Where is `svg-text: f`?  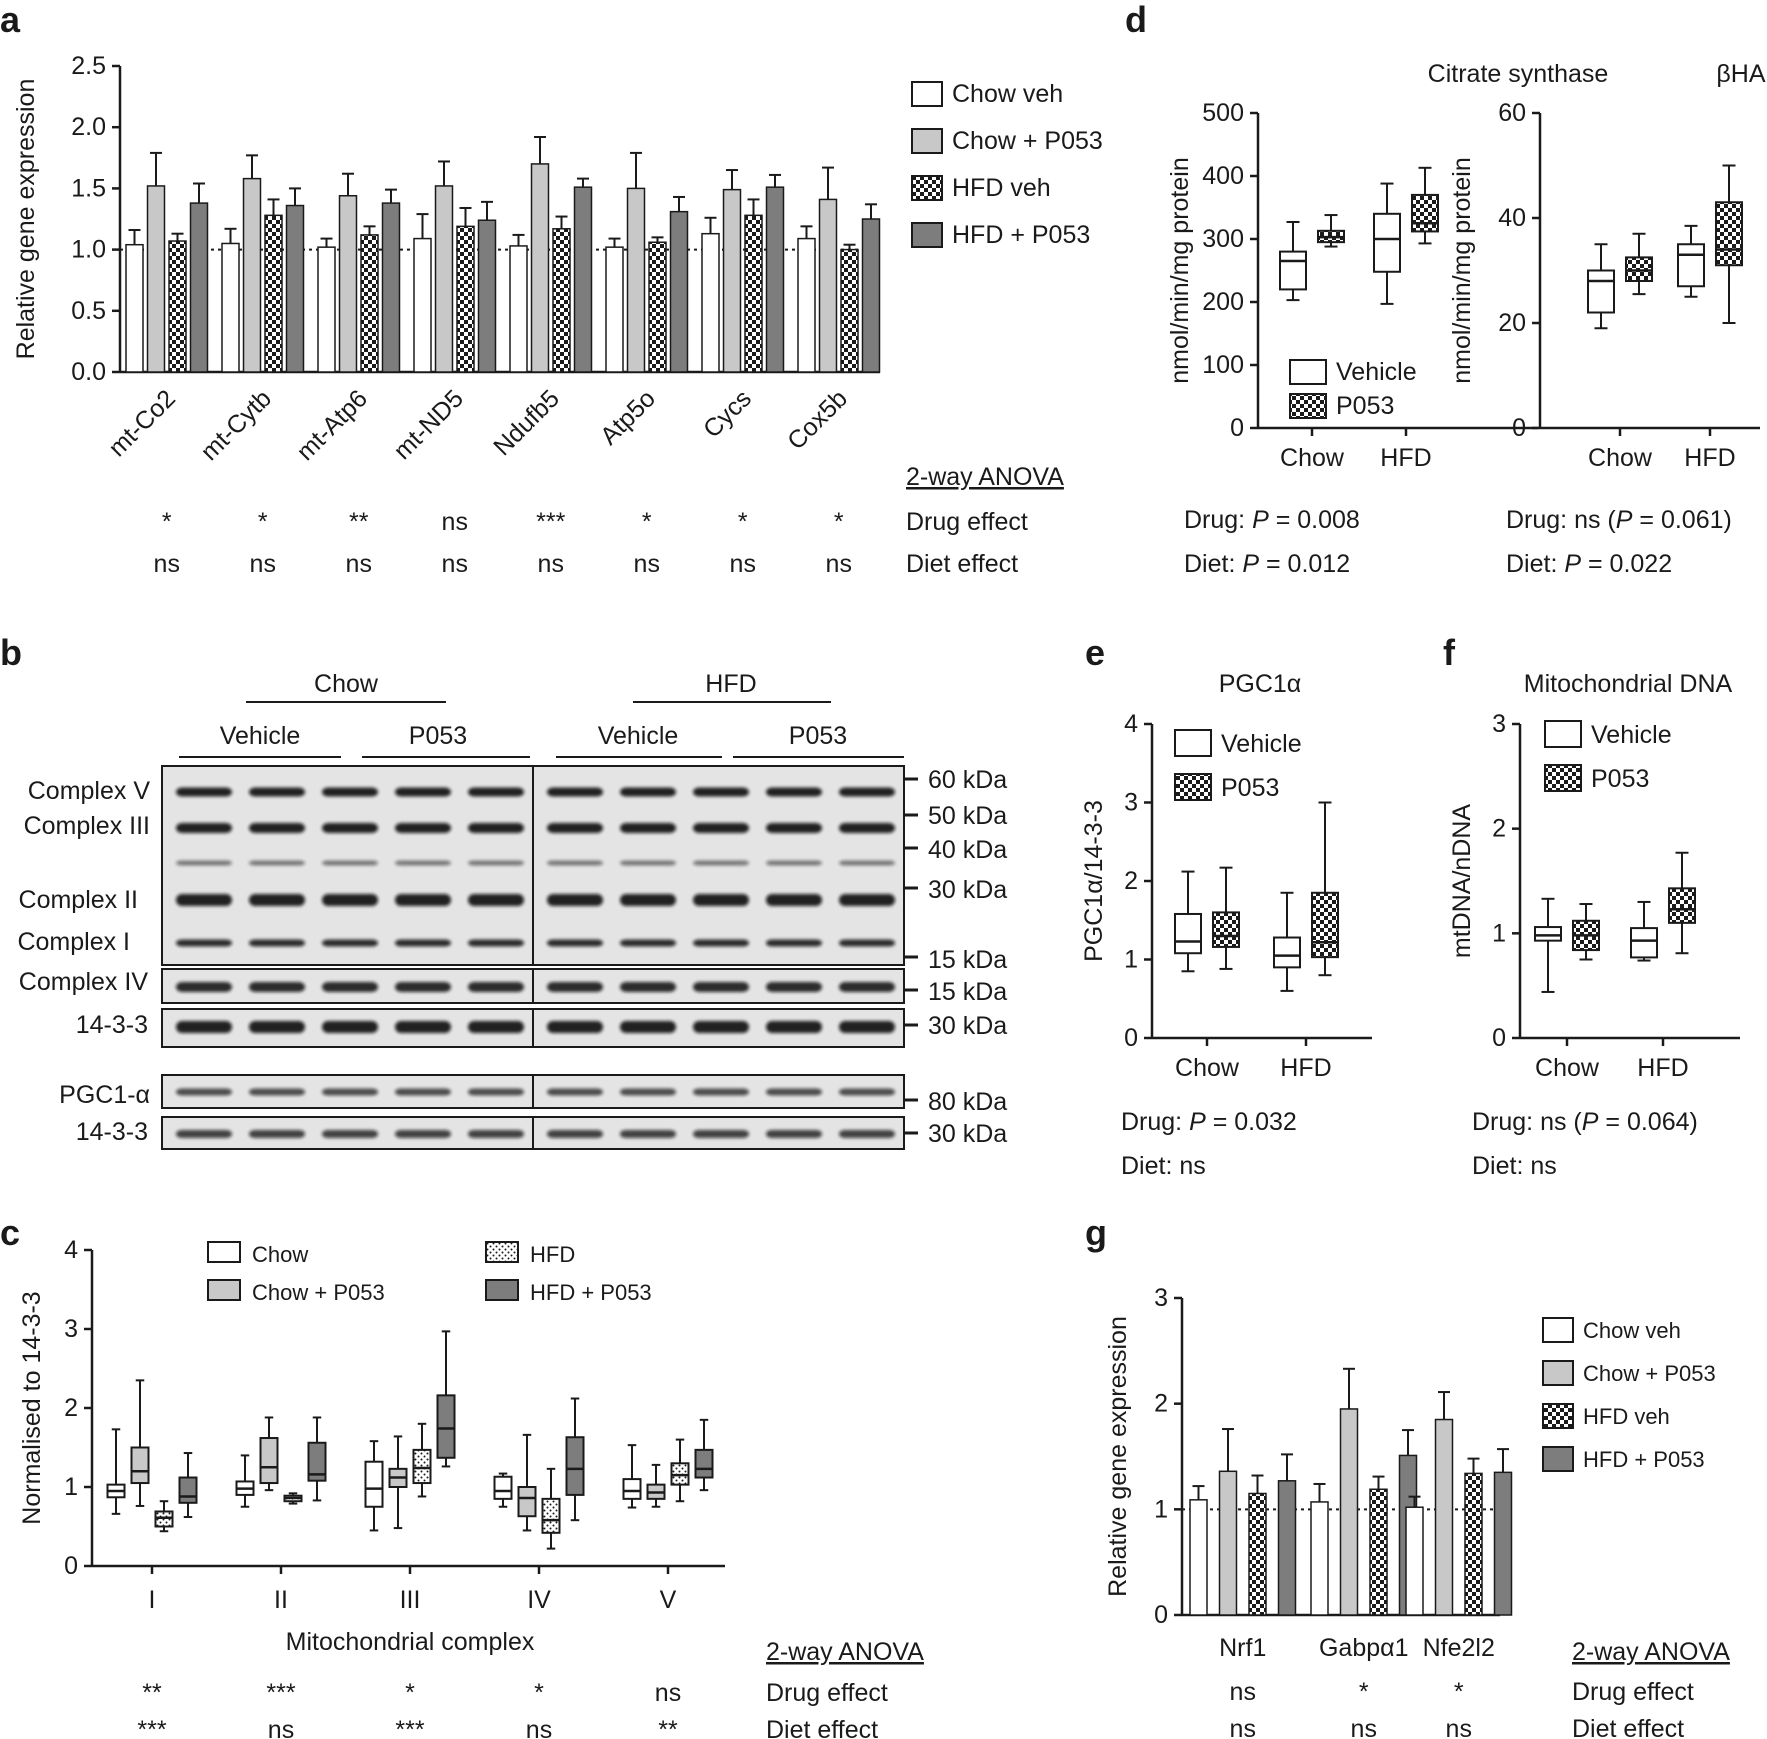
svg-text: f is located at coordinates (1449, 652).